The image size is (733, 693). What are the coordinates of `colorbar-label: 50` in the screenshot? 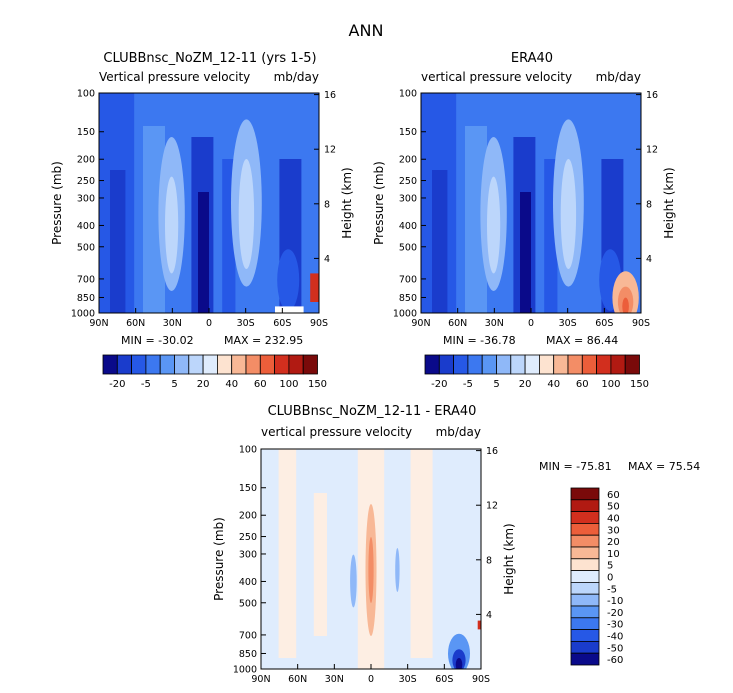 It's located at (613, 507).